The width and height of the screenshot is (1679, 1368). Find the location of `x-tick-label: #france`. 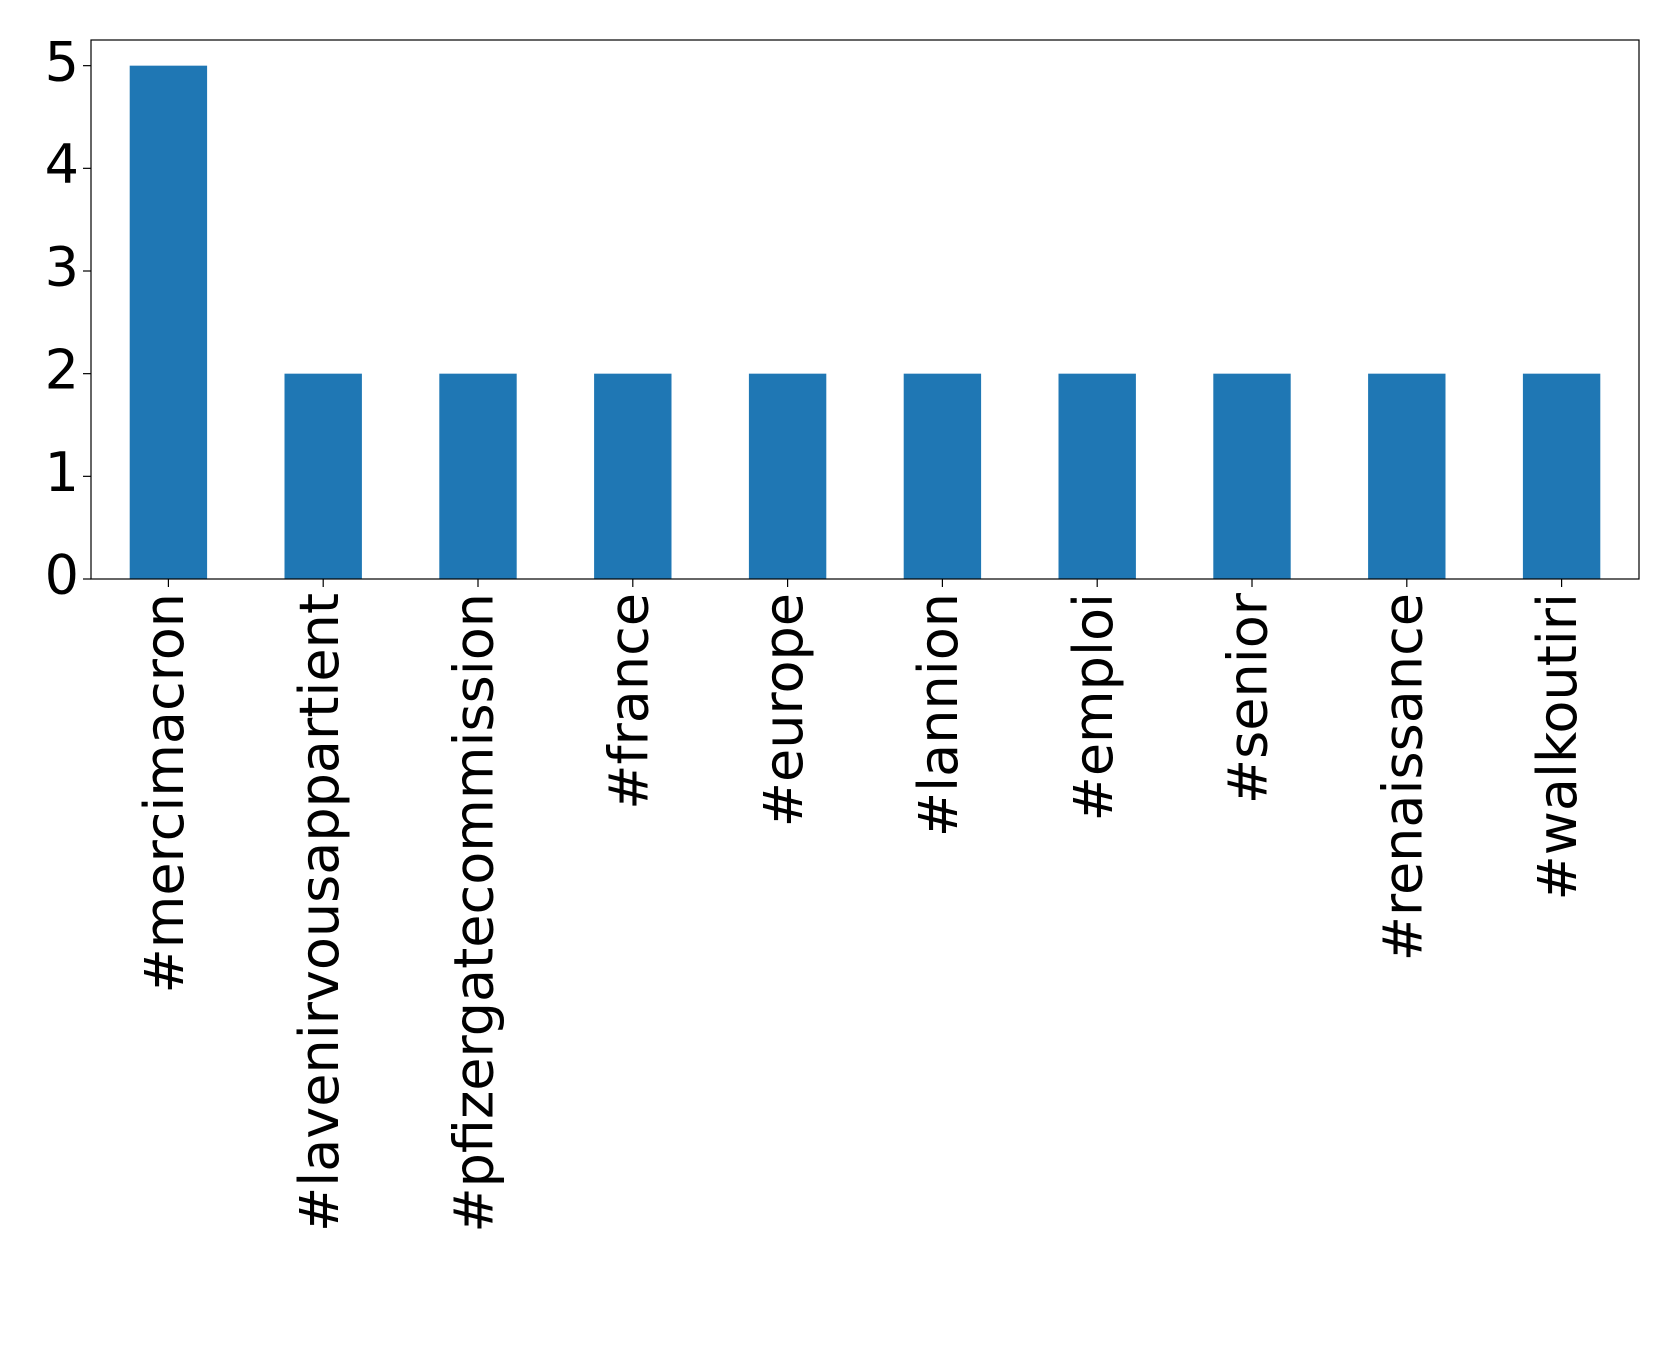

x-tick-label: #france is located at coordinates (628, 701).